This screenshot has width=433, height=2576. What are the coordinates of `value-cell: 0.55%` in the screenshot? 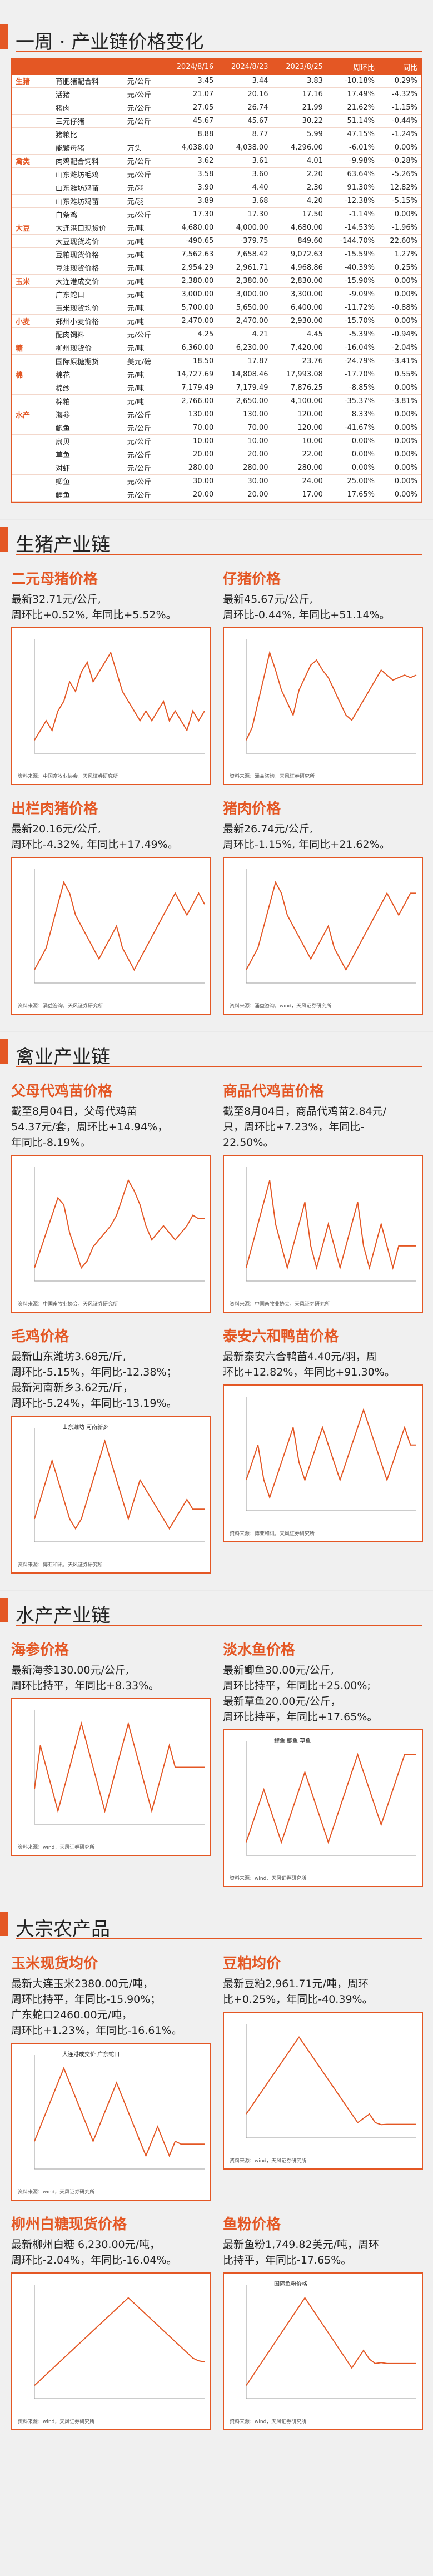 It's located at (399, 374).